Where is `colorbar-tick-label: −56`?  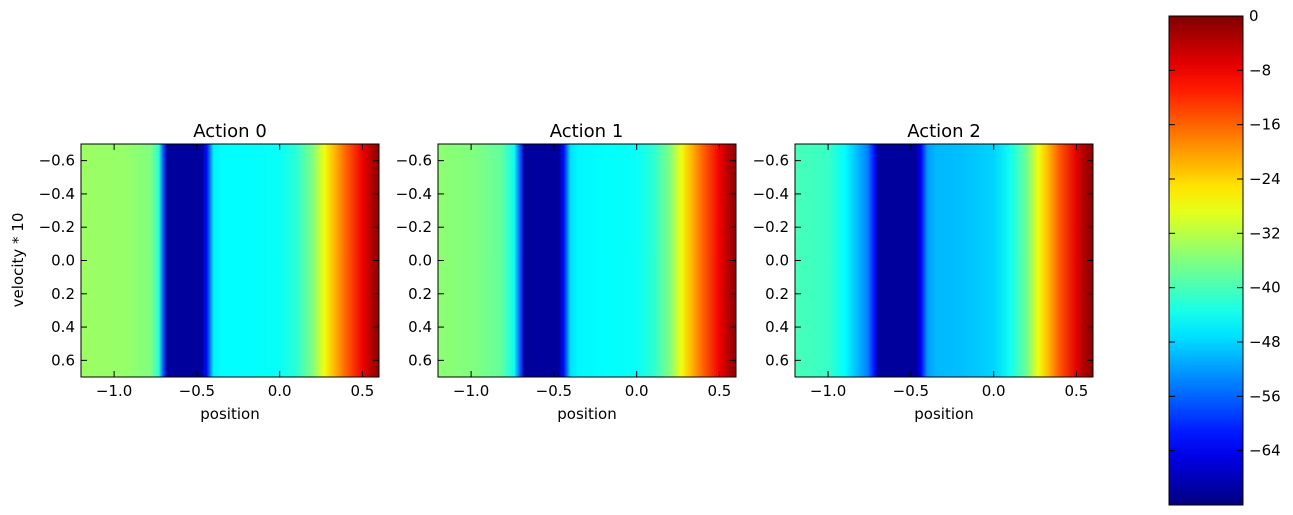 colorbar-tick-label: −56 is located at coordinates (1265, 396).